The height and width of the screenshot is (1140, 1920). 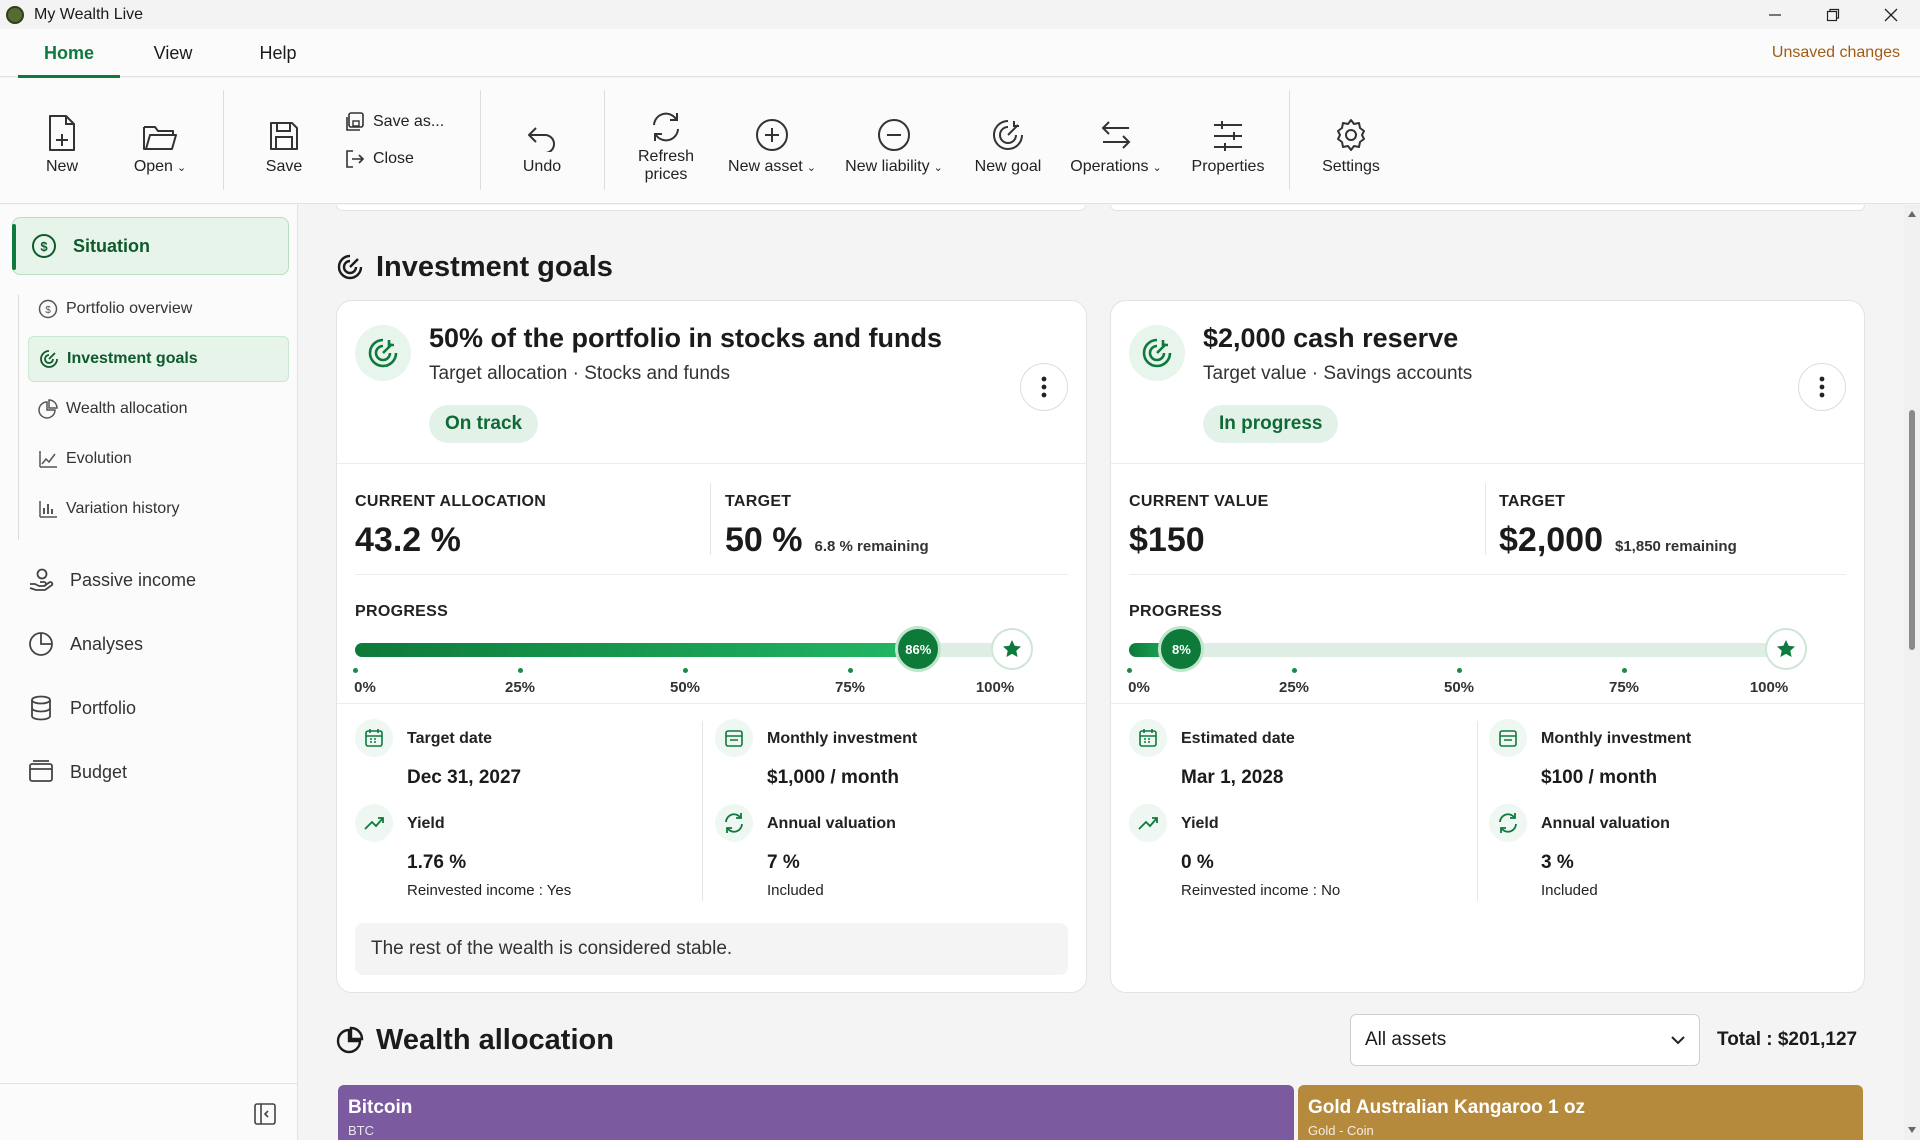 I want to click on scroll-thumb, so click(x=1912, y=530).